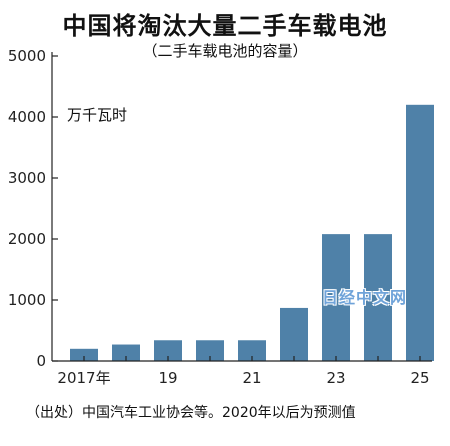 Image resolution: width=450 pixels, height=446 pixels. What do you see at coordinates (27, 239) in the screenshot?
I see `y-tick-label: 2000` at bounding box center [27, 239].